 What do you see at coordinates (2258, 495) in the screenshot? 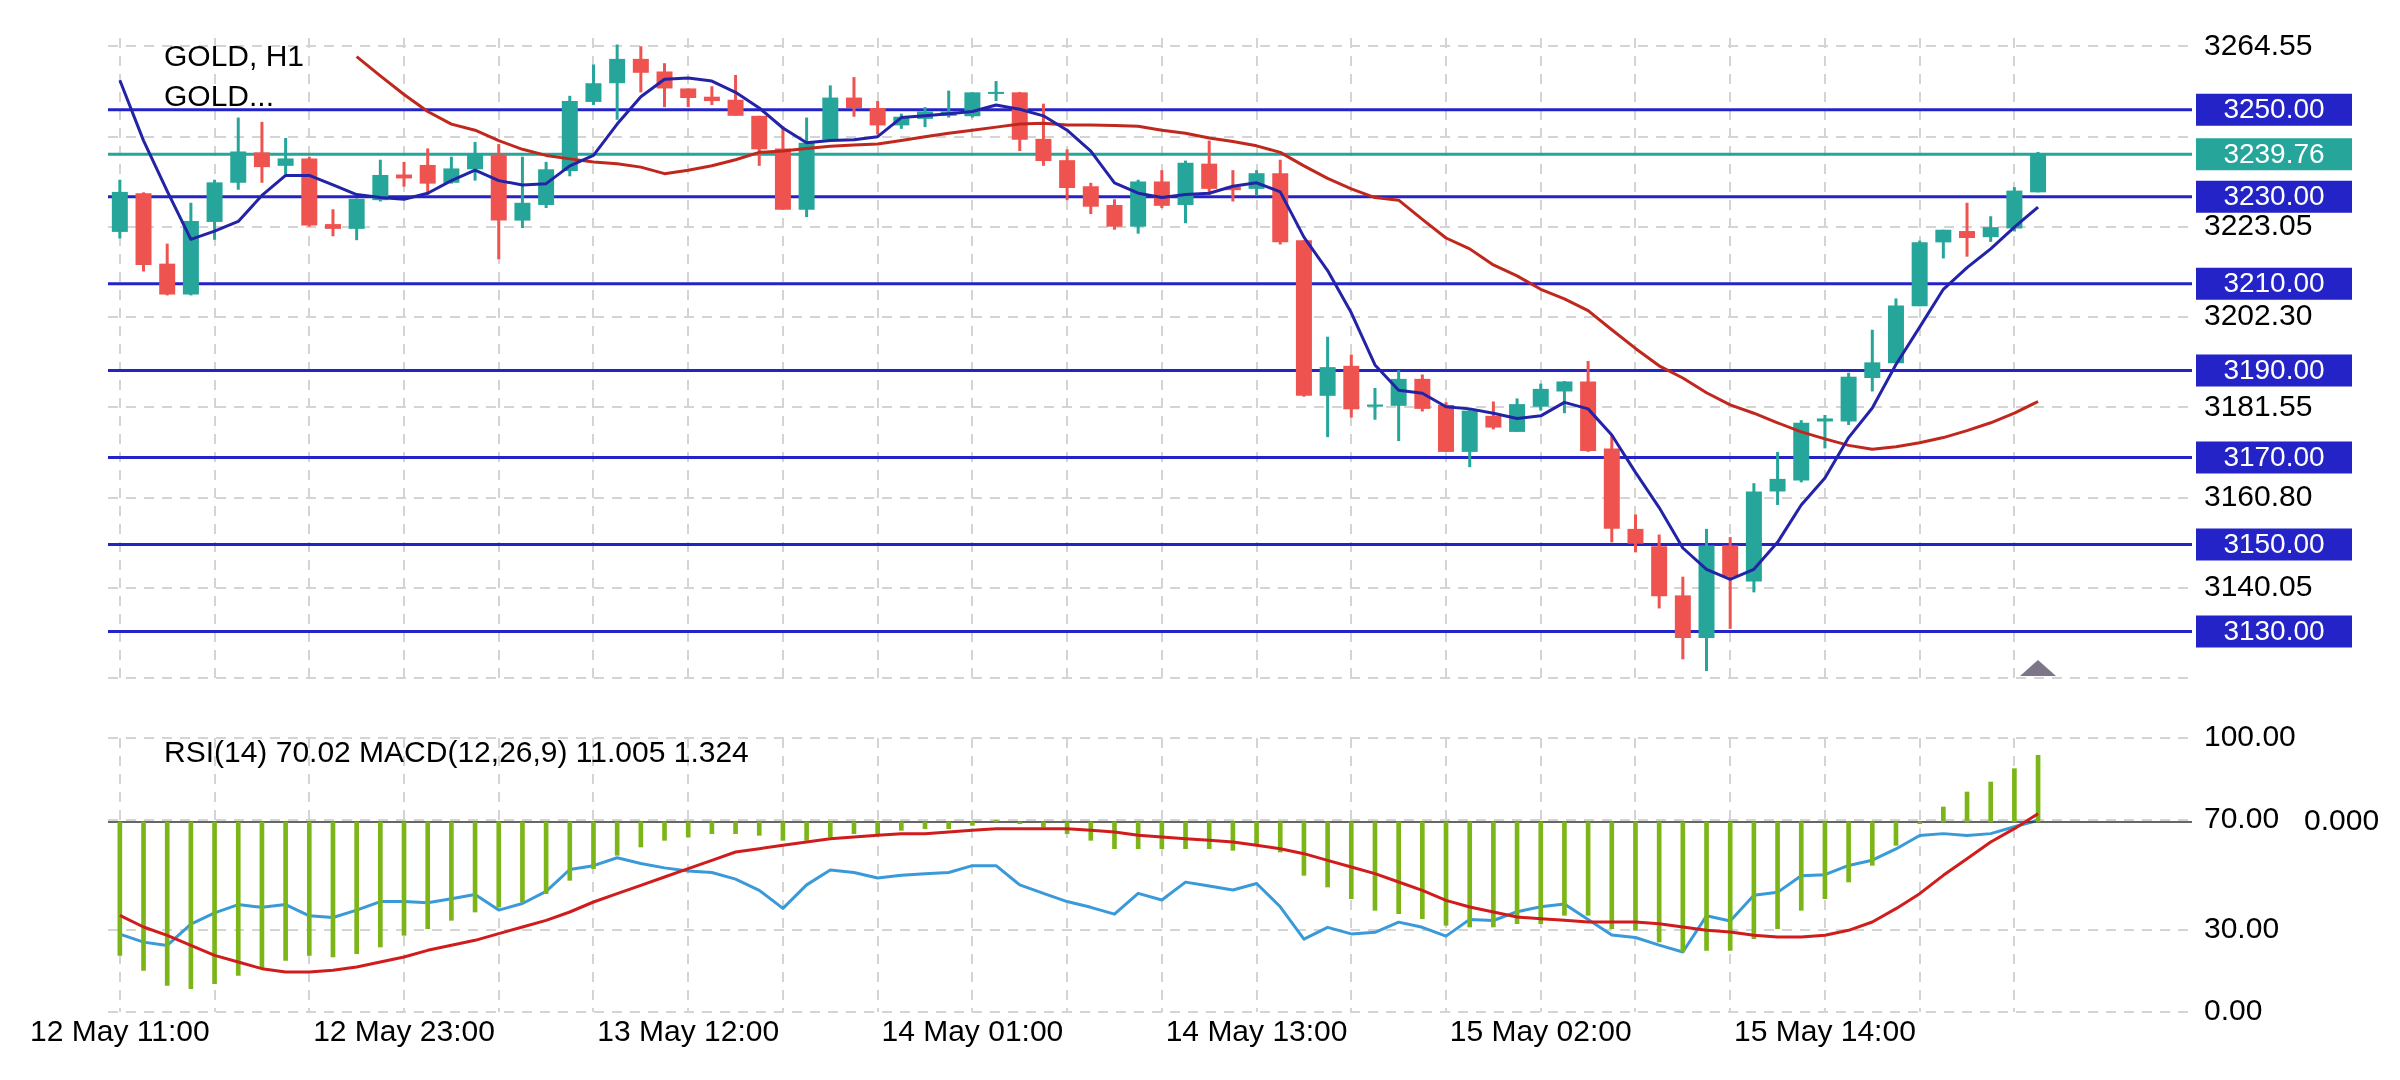
I see `y-tick-label: 3160.80` at bounding box center [2258, 495].